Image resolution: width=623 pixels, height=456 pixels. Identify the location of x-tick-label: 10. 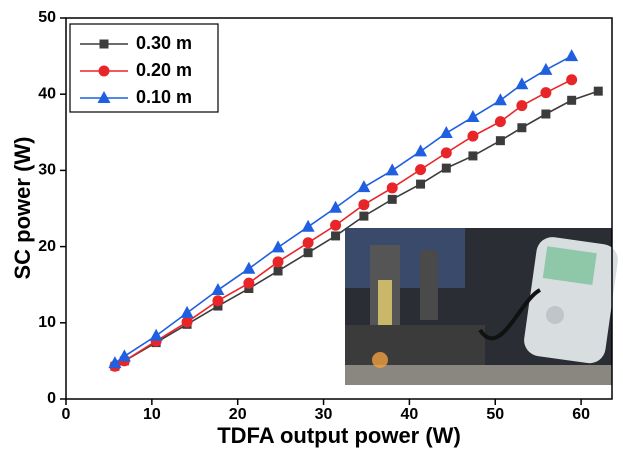
(152, 414).